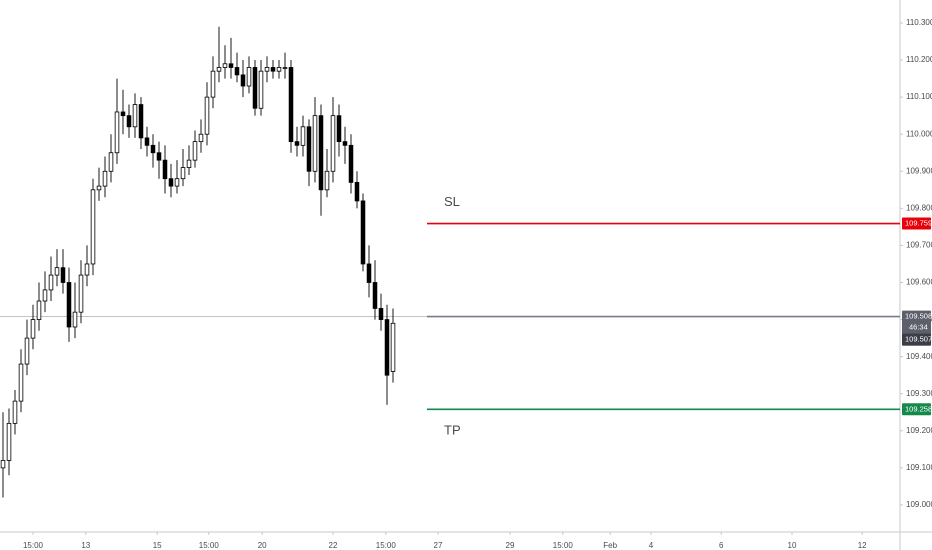 The width and height of the screenshot is (932, 550). What do you see at coordinates (862, 545) in the screenshot?
I see `x-tick-label: 12` at bounding box center [862, 545].